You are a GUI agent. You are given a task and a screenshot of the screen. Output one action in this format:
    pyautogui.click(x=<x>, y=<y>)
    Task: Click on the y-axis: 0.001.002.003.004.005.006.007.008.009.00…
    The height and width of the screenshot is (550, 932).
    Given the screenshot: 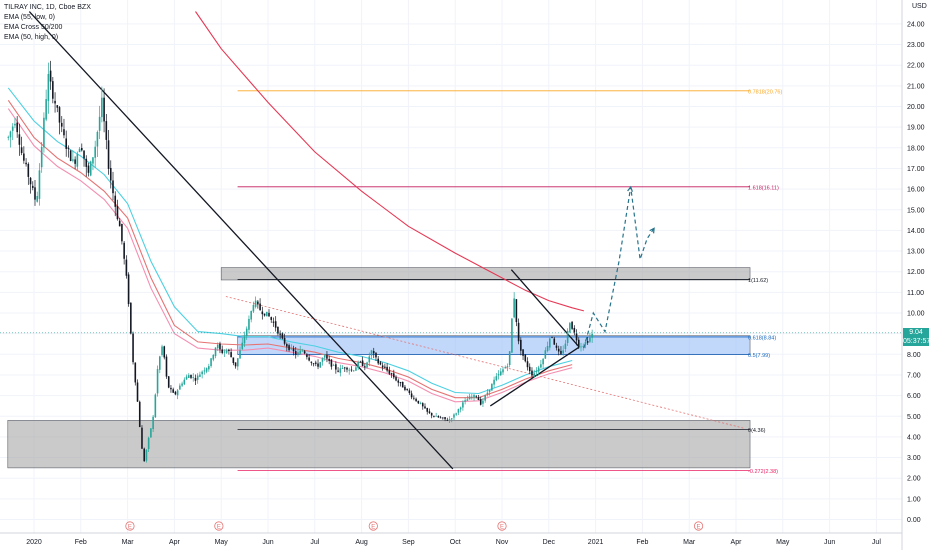 What is the action you would take?
    pyautogui.click(x=913, y=275)
    